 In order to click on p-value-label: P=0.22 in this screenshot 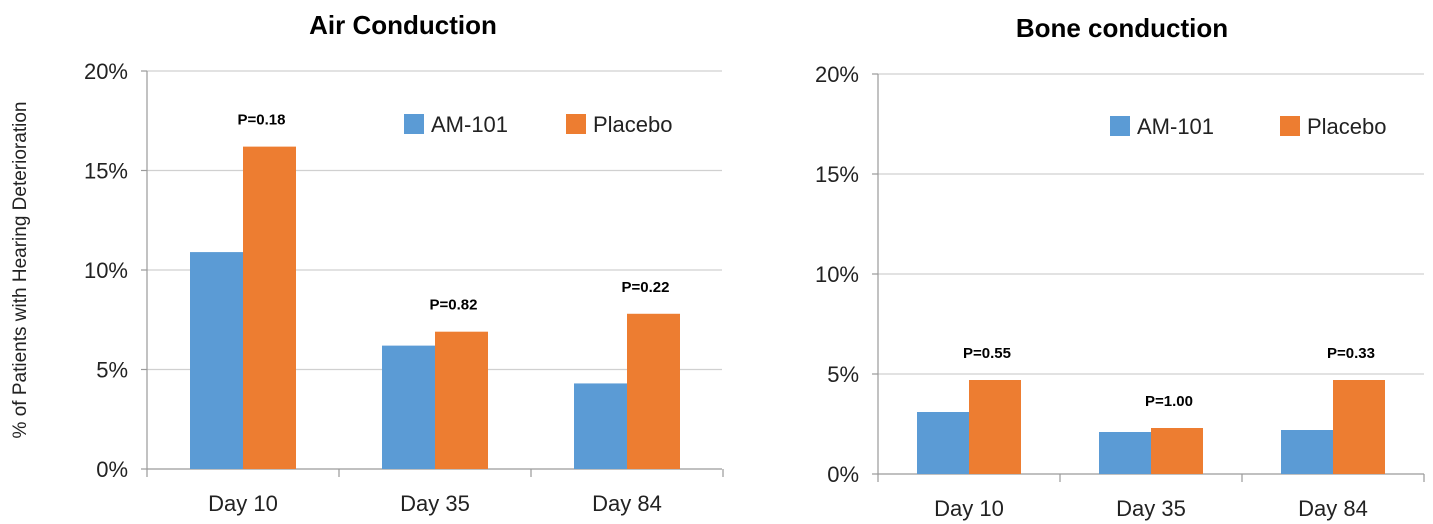, I will do `click(646, 287)`.